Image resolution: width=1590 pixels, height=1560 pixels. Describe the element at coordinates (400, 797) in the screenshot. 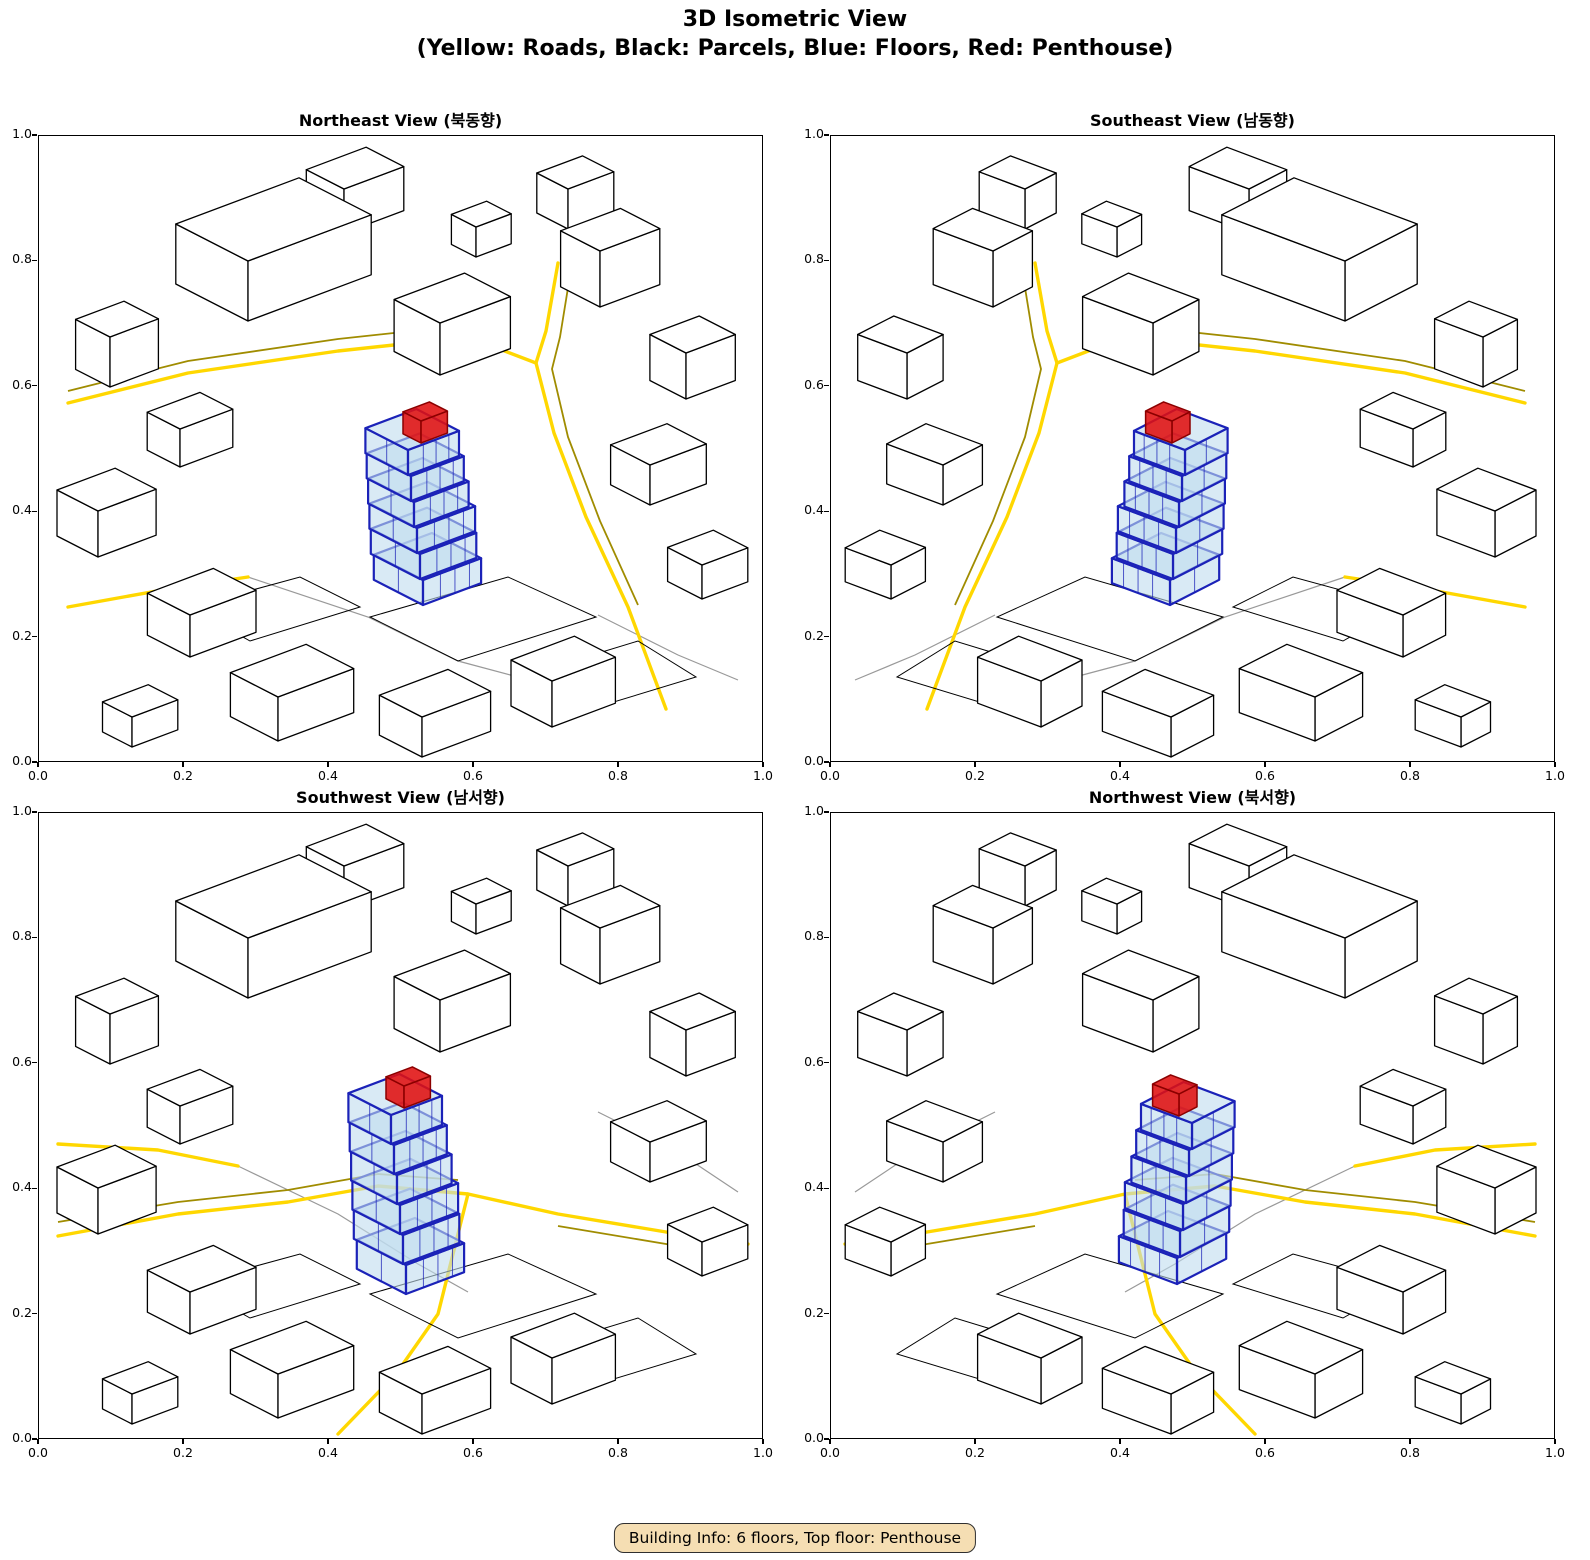

I see `subplot-title-southwest: Southwest View (남서향)` at that location.